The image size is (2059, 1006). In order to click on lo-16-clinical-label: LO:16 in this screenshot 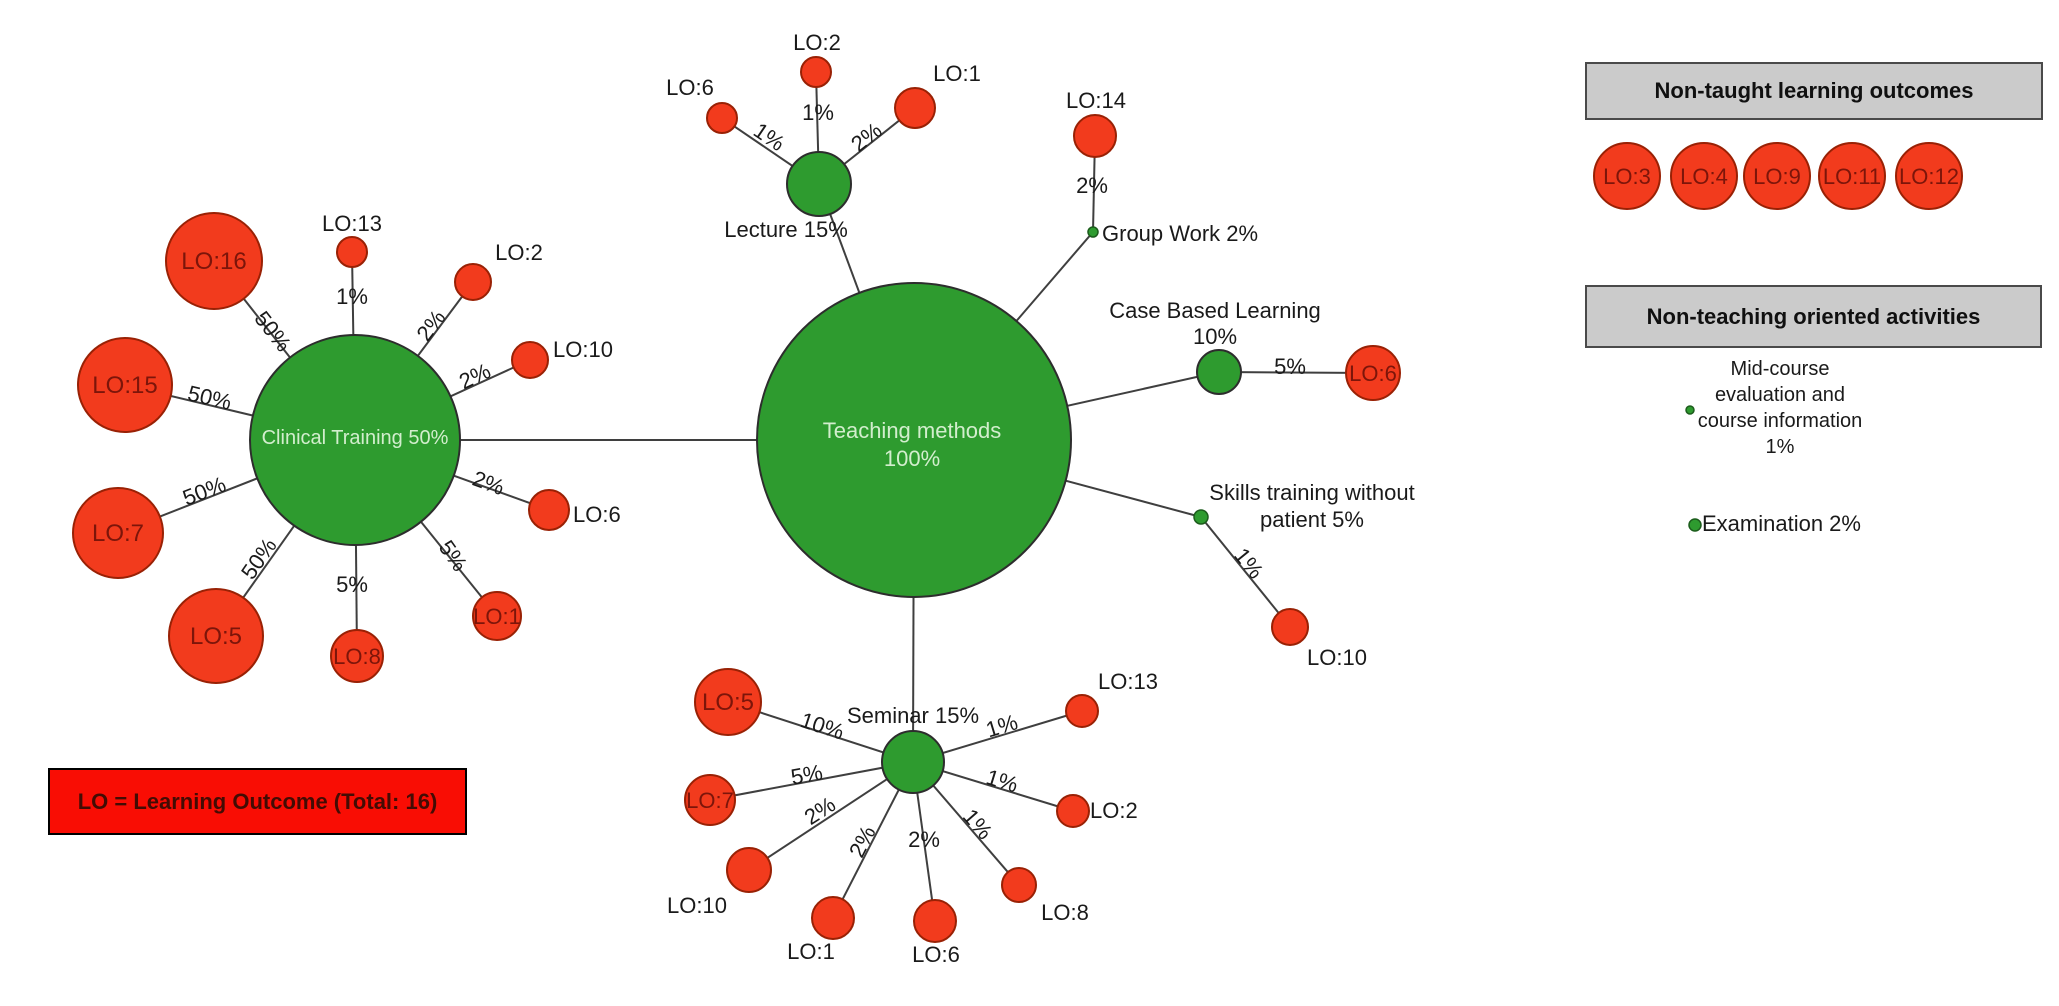, I will do `click(213, 261)`.